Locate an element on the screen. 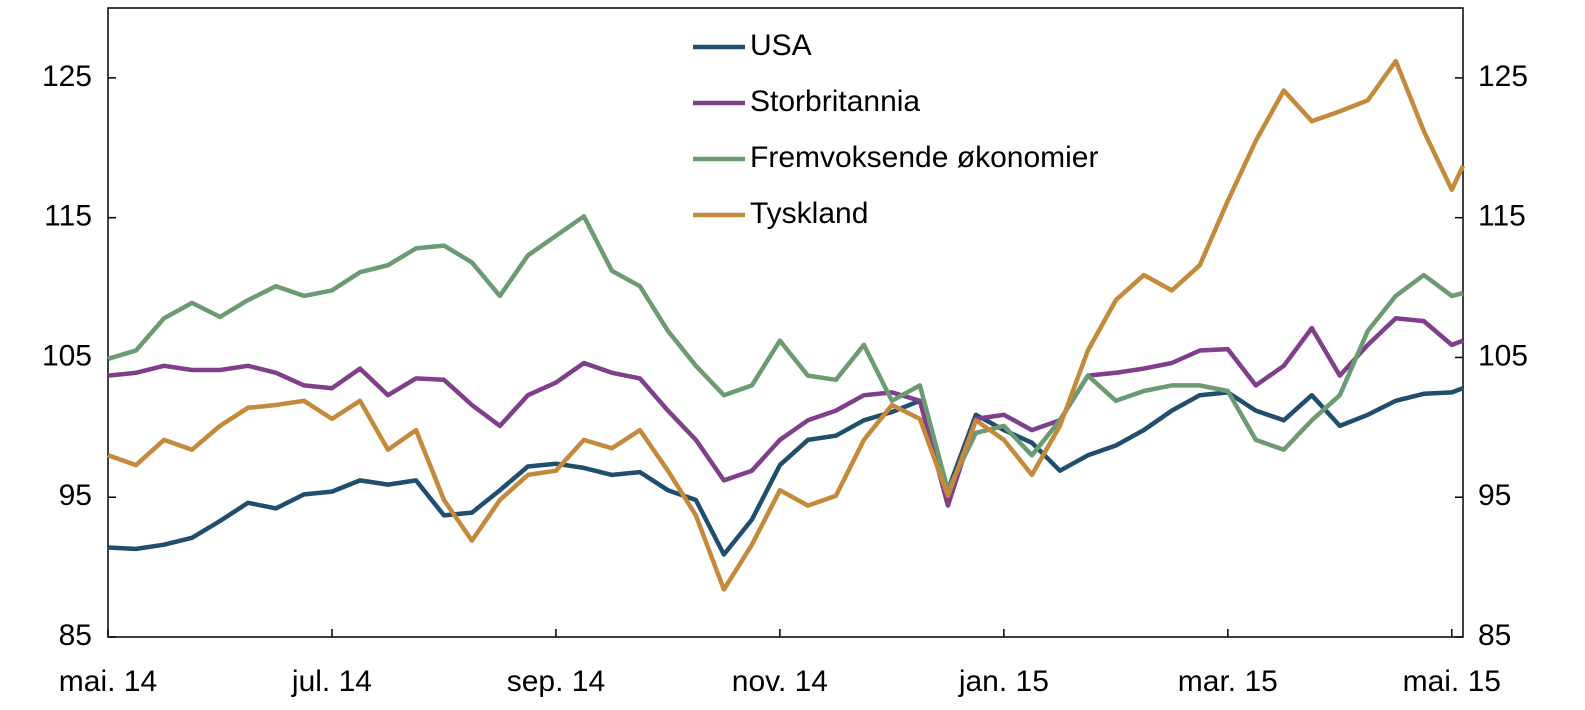 The width and height of the screenshot is (1585, 710). y2-tick-label: 95 is located at coordinates (1494, 495).